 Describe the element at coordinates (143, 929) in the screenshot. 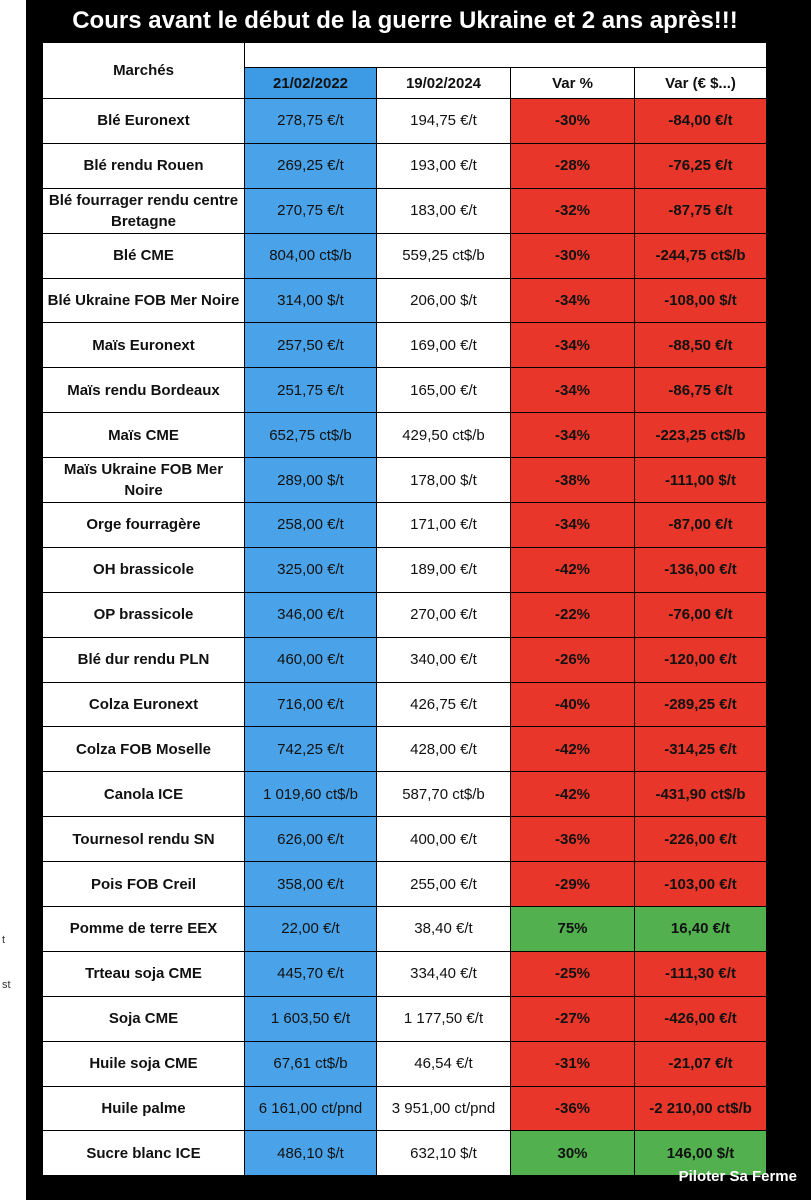

I see `market-cell: Pomme de terre EEX` at that location.